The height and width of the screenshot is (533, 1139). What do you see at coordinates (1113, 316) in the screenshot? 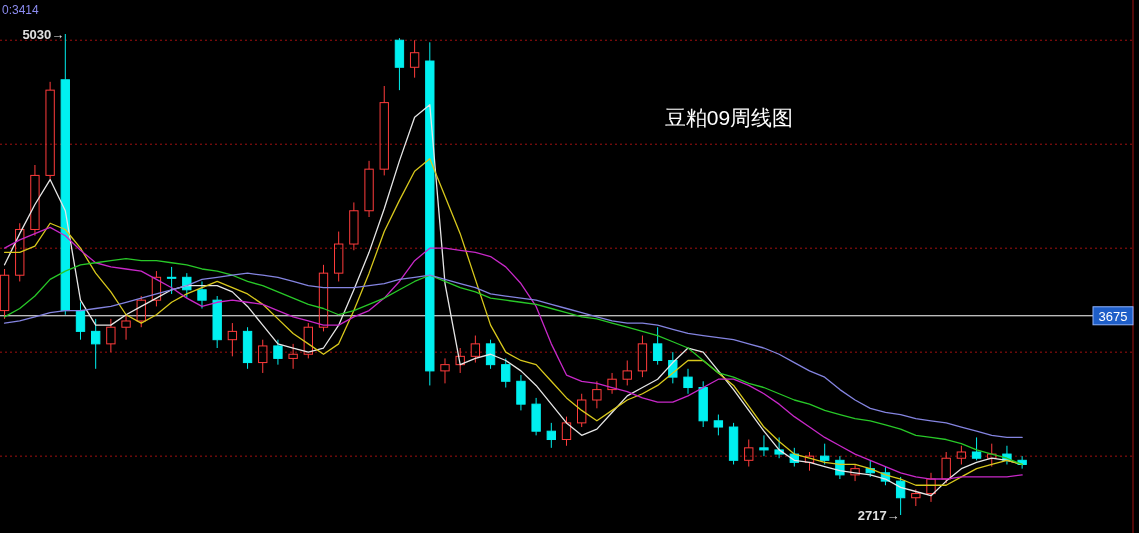
I see `ref-line-label: 3675` at bounding box center [1113, 316].